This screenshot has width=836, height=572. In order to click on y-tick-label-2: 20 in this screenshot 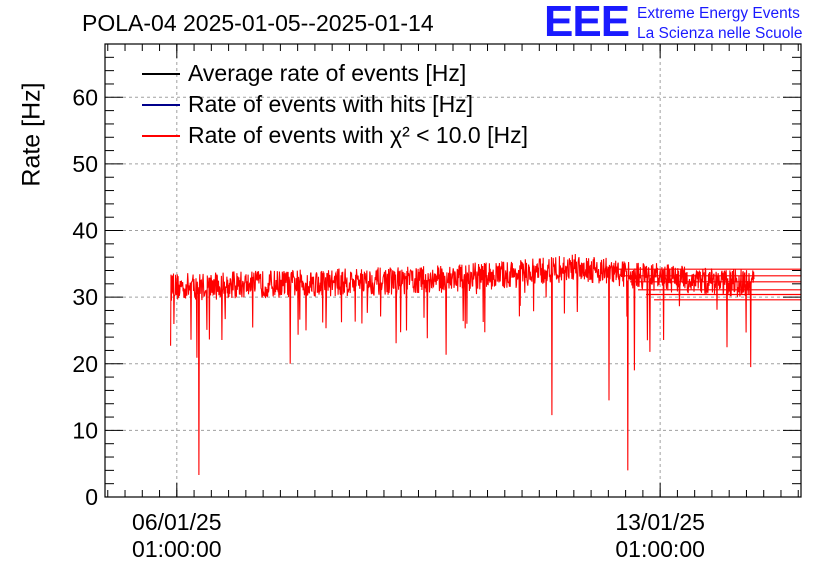, I will do `click(85, 364)`.